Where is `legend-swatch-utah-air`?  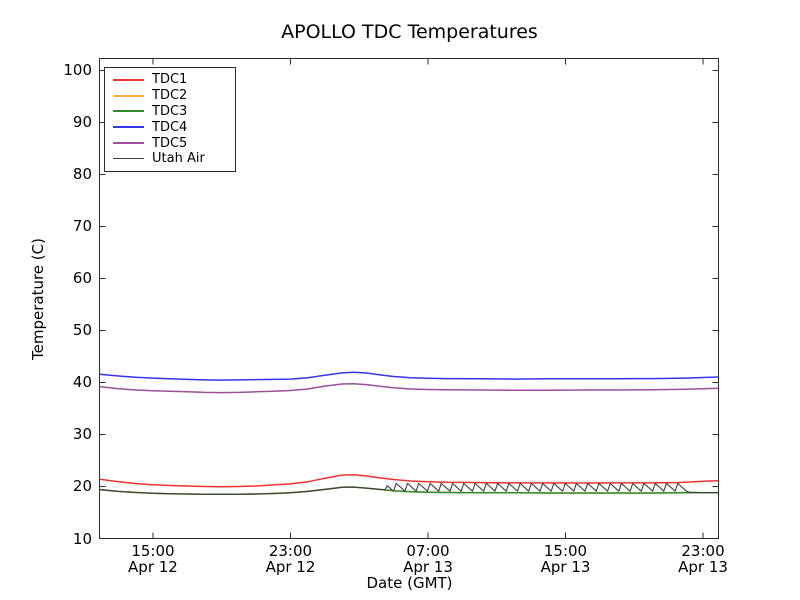 legend-swatch-utah-air is located at coordinates (128, 159).